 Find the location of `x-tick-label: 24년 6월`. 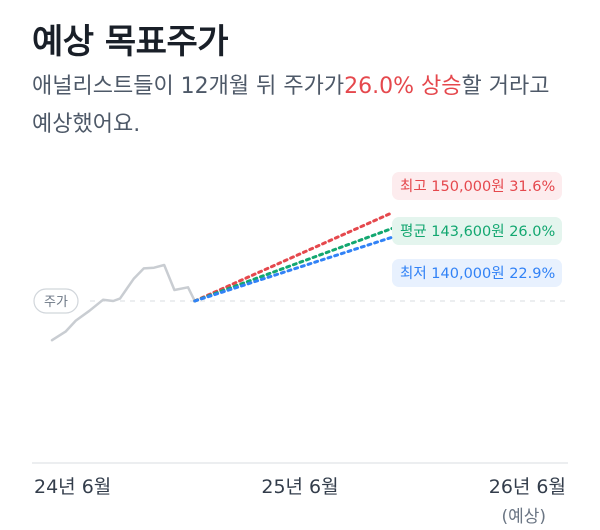

x-tick-label: 24년 6월 is located at coordinates (72, 487).